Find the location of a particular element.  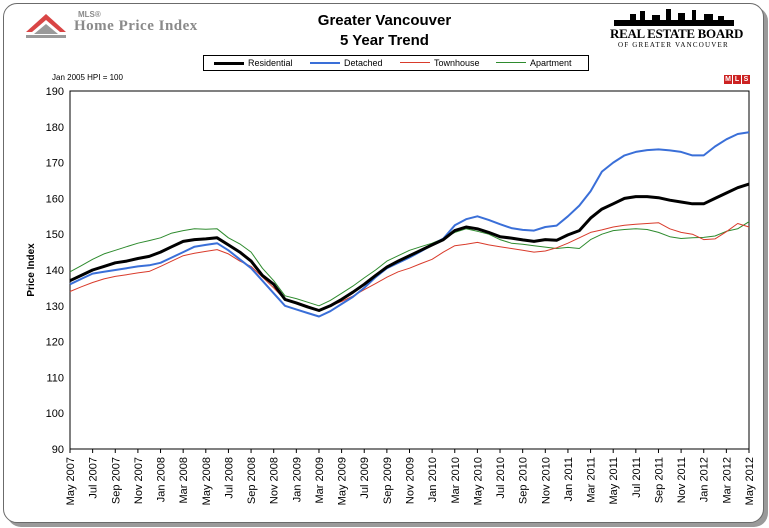

legend-label-detached: Detached is located at coordinates (363, 63).